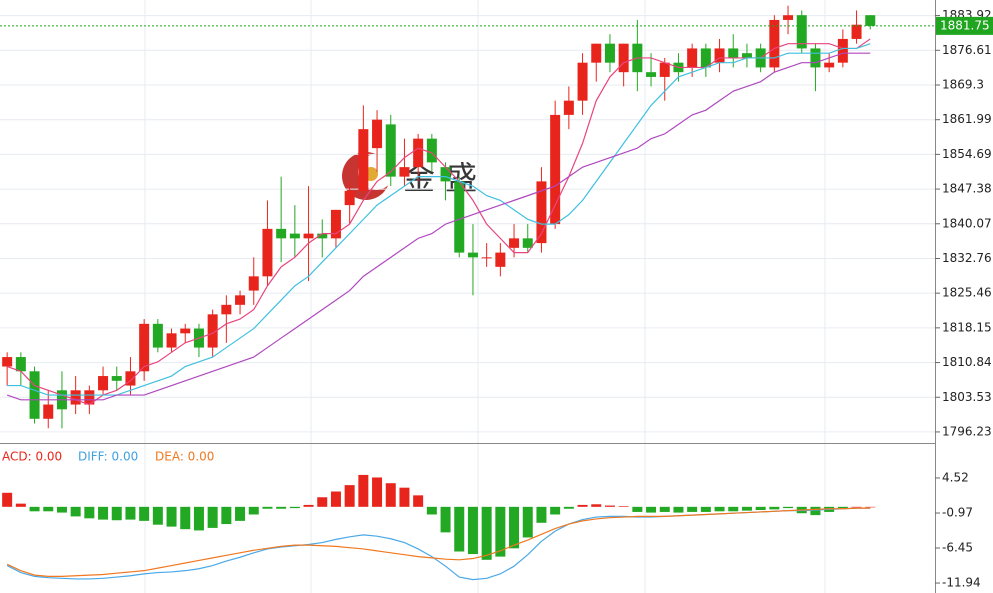 Image resolution: width=993 pixels, height=593 pixels. I want to click on y-tick-label: -0.97, so click(957, 513).